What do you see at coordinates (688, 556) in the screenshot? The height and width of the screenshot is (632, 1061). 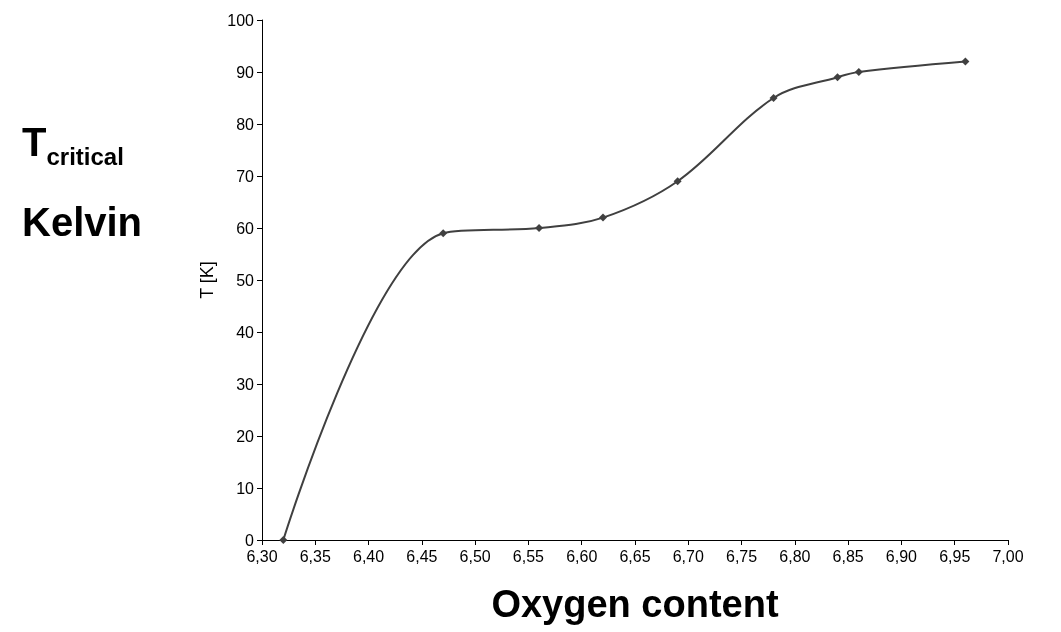 I see `x-tick-label: 6,70` at bounding box center [688, 556].